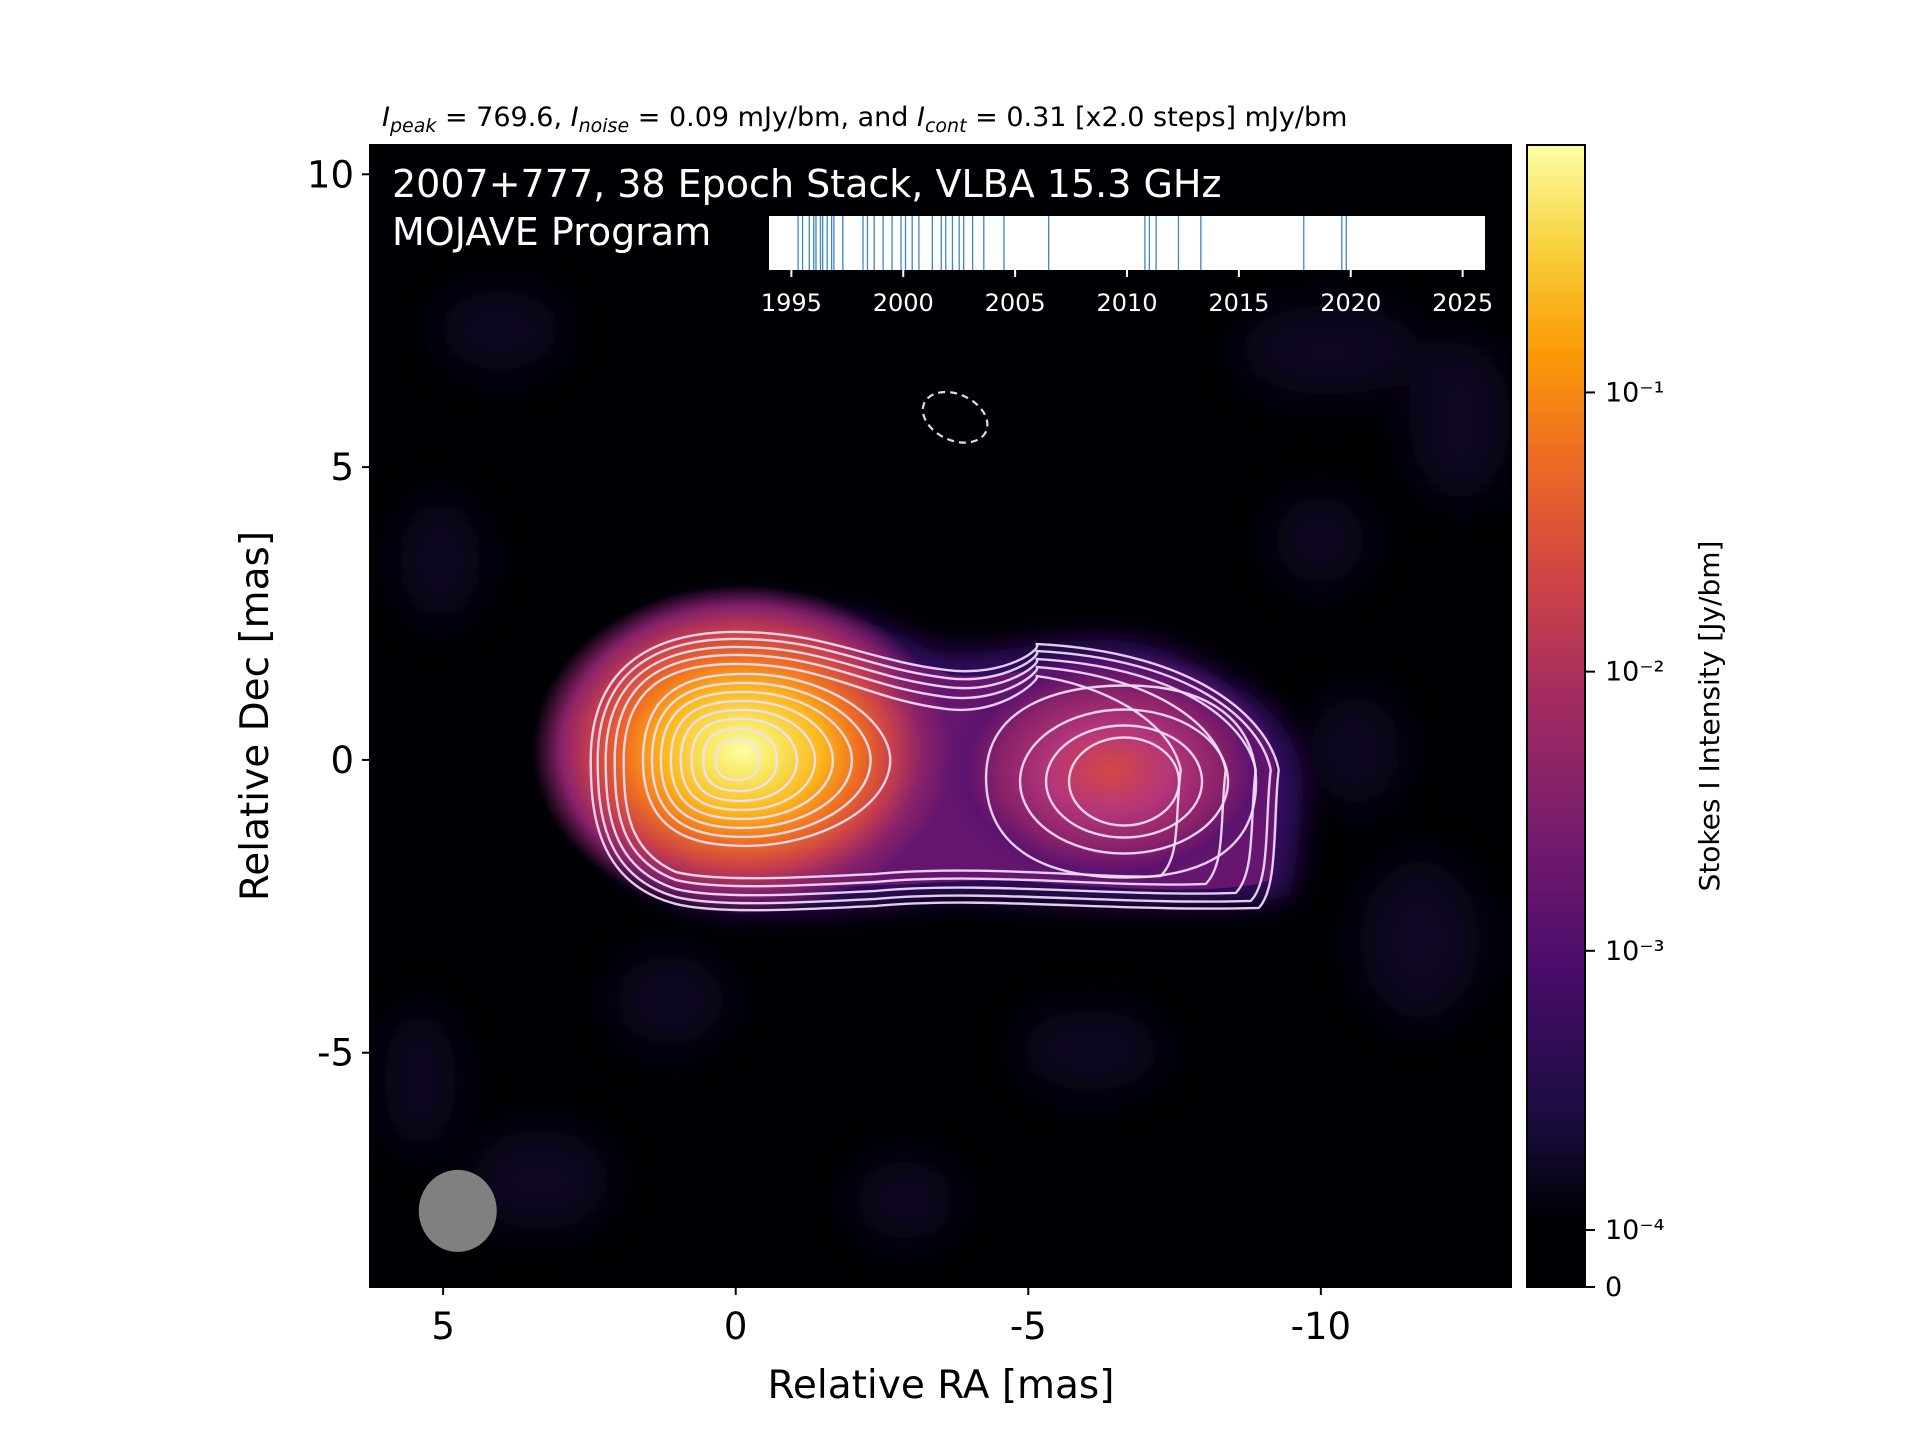 The image size is (1920, 1440). Describe the element at coordinates (551, 232) in the screenshot. I see `image-subtitle: MOJAVE Program` at that location.